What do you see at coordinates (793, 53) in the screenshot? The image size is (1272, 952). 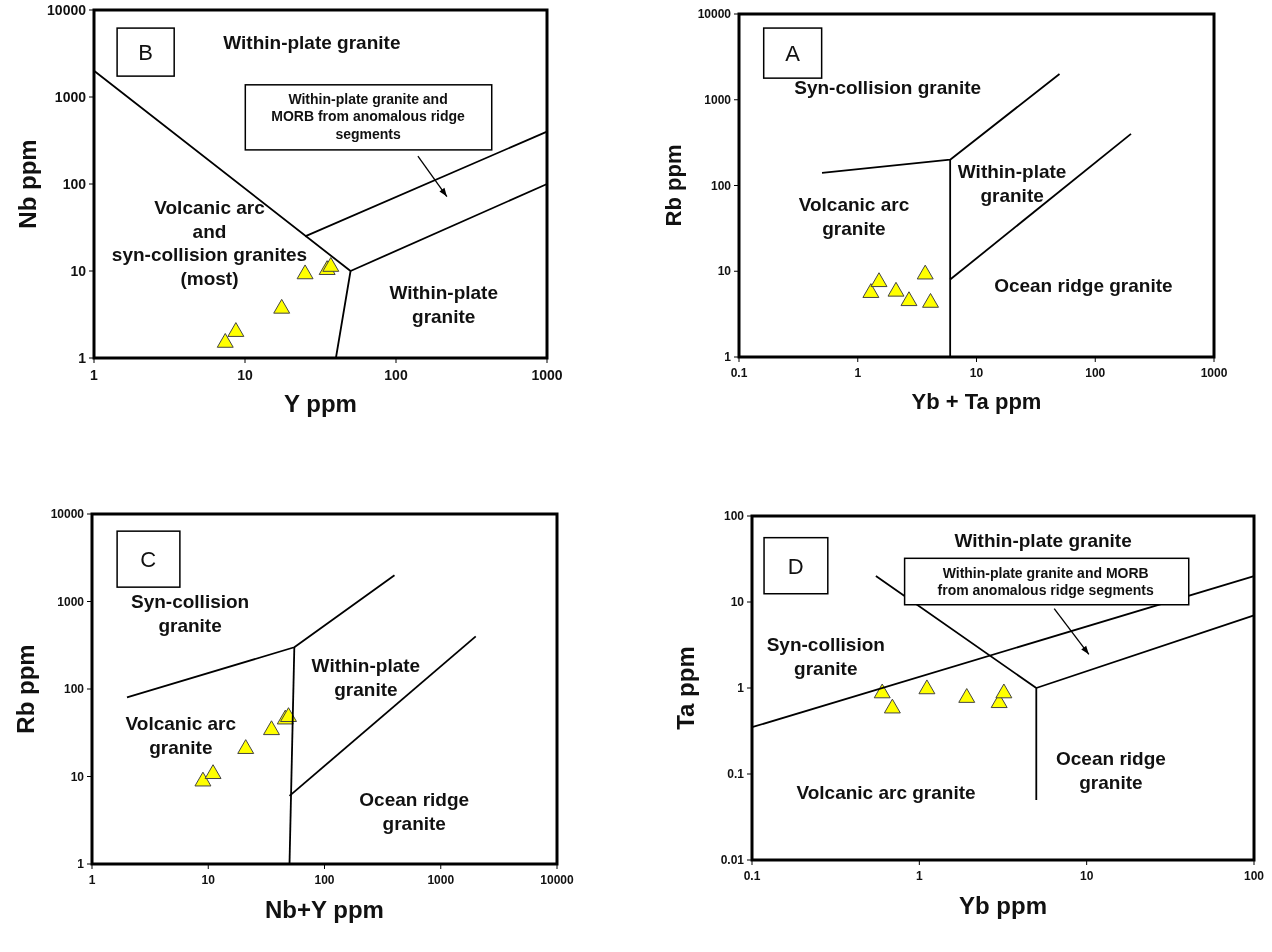 I see `annotation: A` at bounding box center [793, 53].